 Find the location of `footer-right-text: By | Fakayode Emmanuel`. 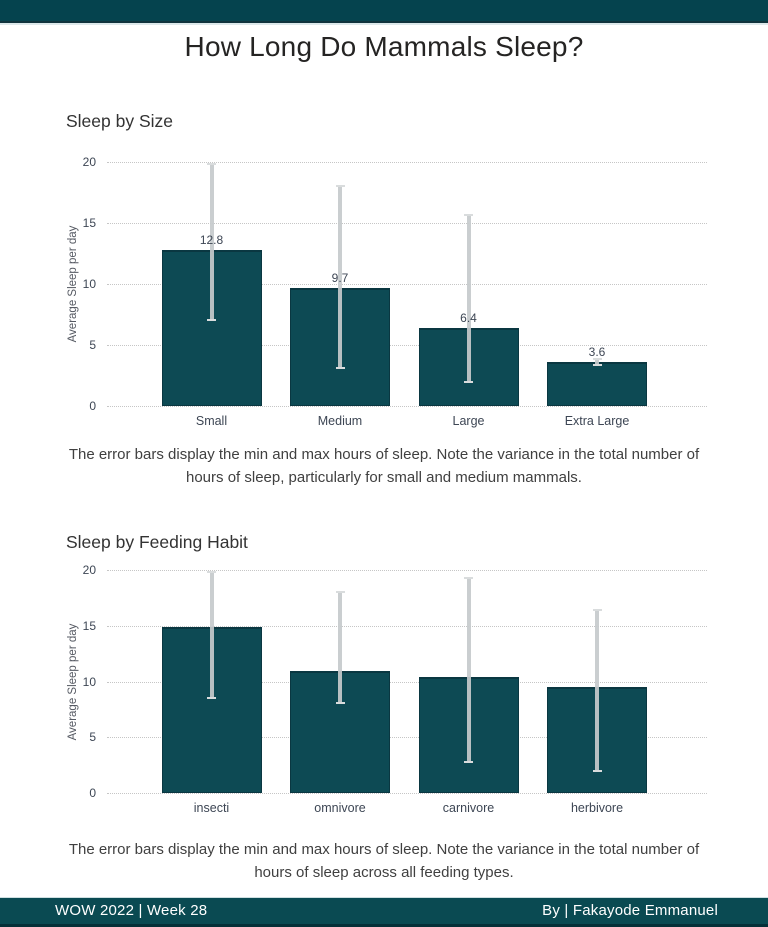

footer-right-text: By | Fakayode Emmanuel is located at coordinates (630, 910).